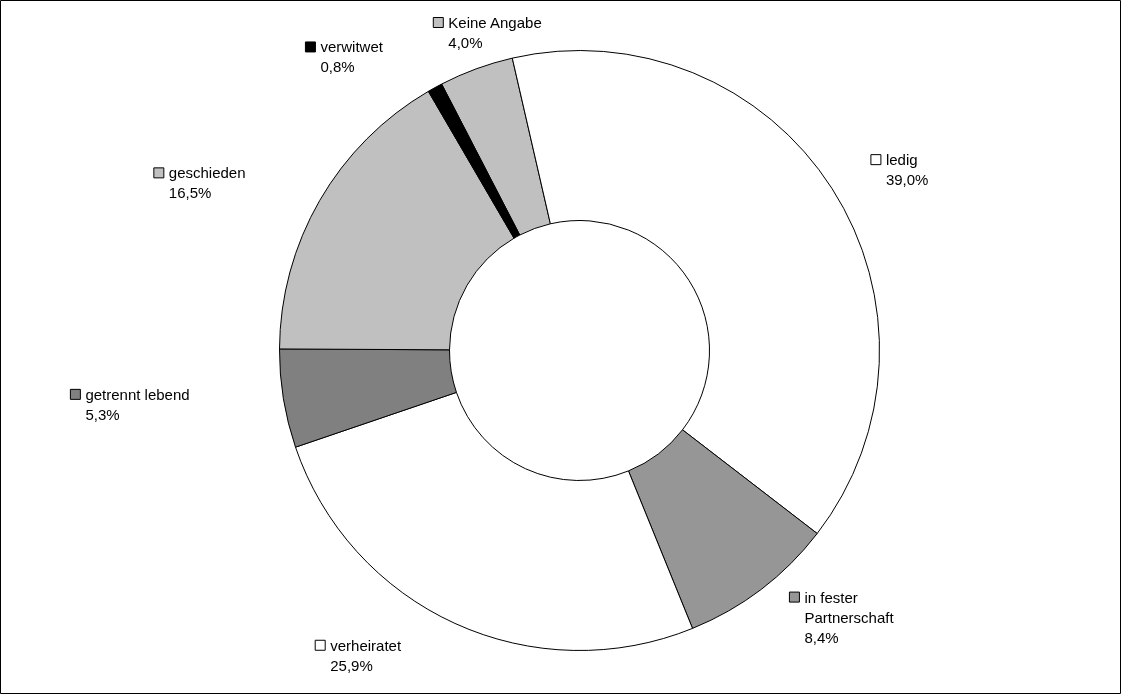 Image resolution: width=1121 pixels, height=694 pixels. What do you see at coordinates (907, 180) in the screenshot?
I see `data-label: 39,0%` at bounding box center [907, 180].